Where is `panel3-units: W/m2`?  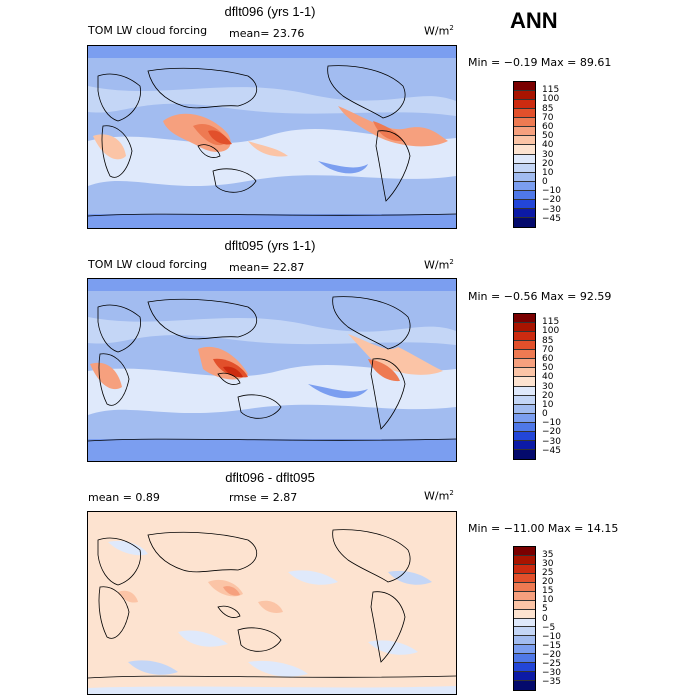 panel3-units: W/m2 is located at coordinates (439, 496).